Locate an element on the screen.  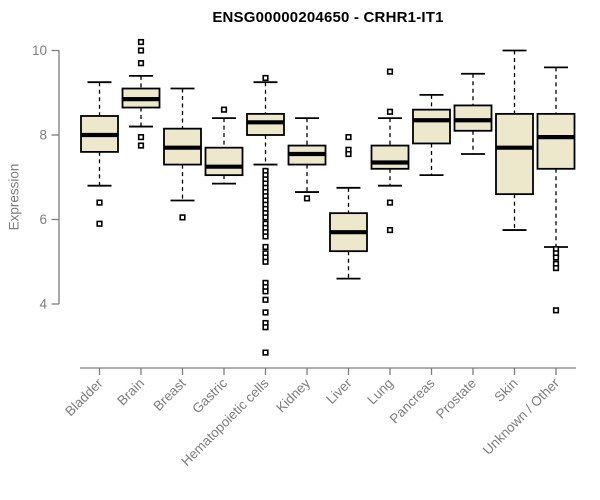
boxplot-hematopoietic-cells is located at coordinates (265, 215).